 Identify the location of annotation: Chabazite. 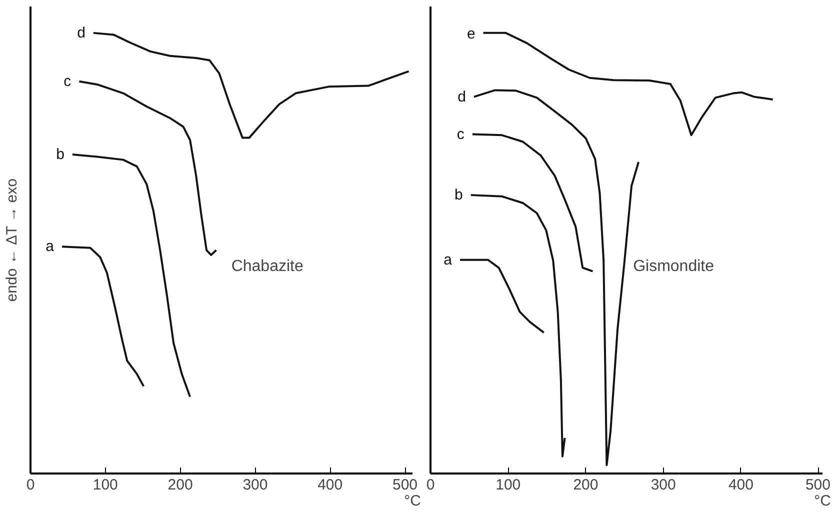
(267, 267).